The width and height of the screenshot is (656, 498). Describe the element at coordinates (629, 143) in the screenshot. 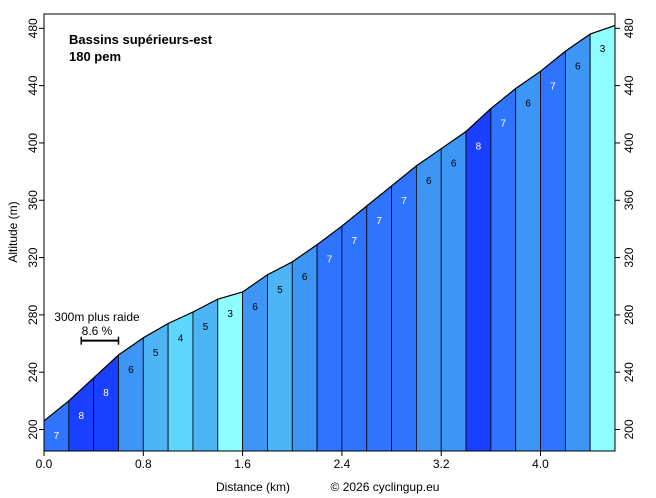

I see `y-tick-label-right: 400` at that location.